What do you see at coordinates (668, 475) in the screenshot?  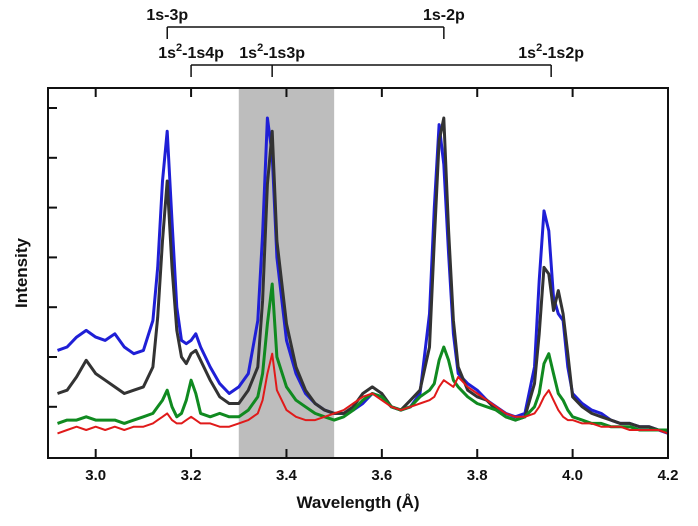 I see `x-tick-label: 4.2` at bounding box center [668, 475].